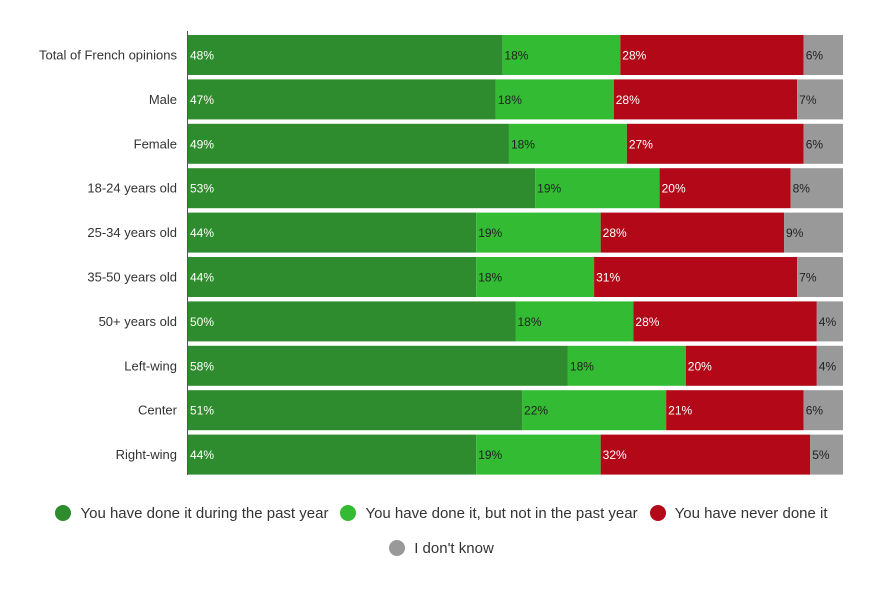 Image resolution: width=883 pixels, height=590 pixels. What do you see at coordinates (680, 411) in the screenshot?
I see `data-label: 21%` at bounding box center [680, 411].